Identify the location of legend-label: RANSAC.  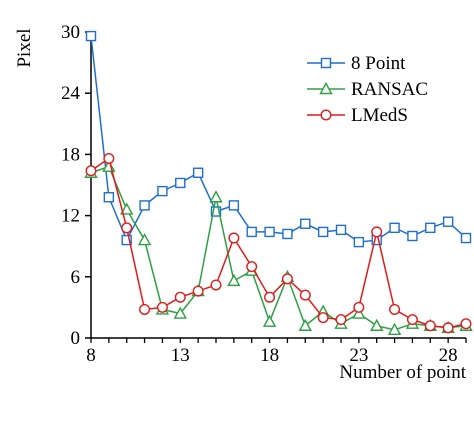
(389, 89).